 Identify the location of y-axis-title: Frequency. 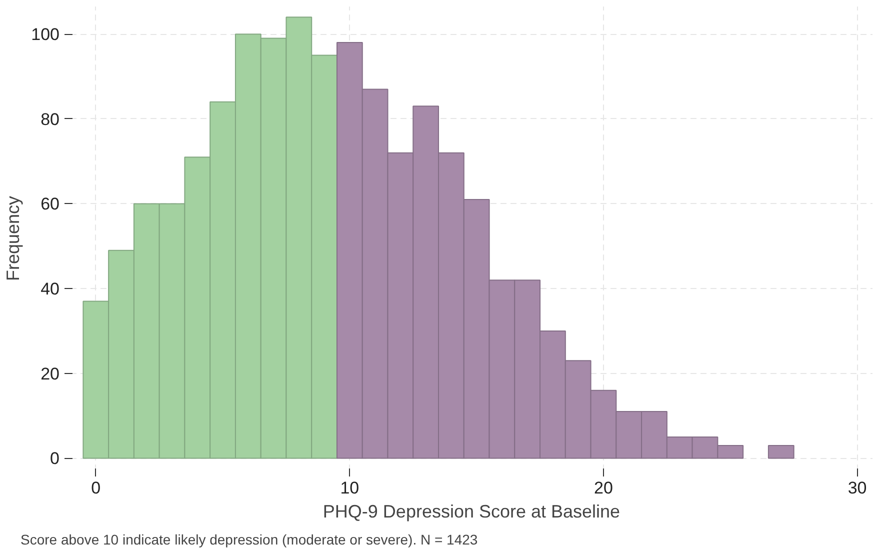
(13, 239).